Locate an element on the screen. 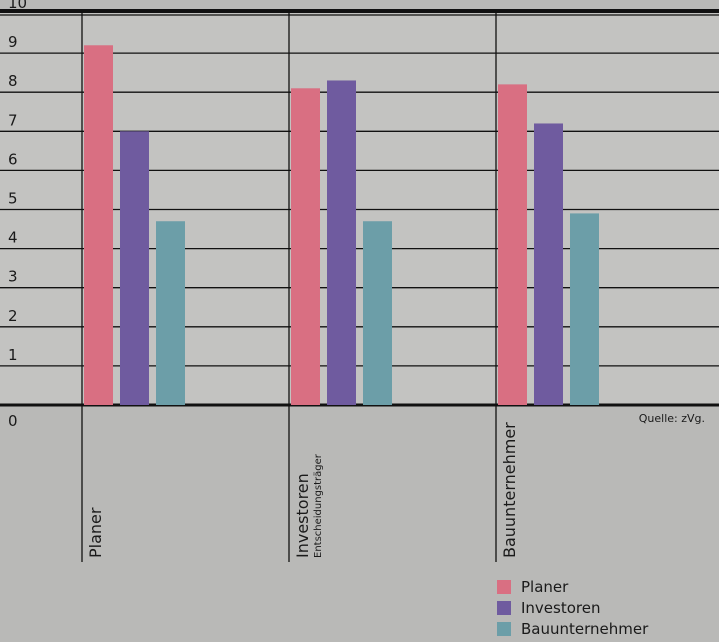 Image resolution: width=719 pixels, height=642 pixels. y-tick-label: 8 is located at coordinates (13, 81).